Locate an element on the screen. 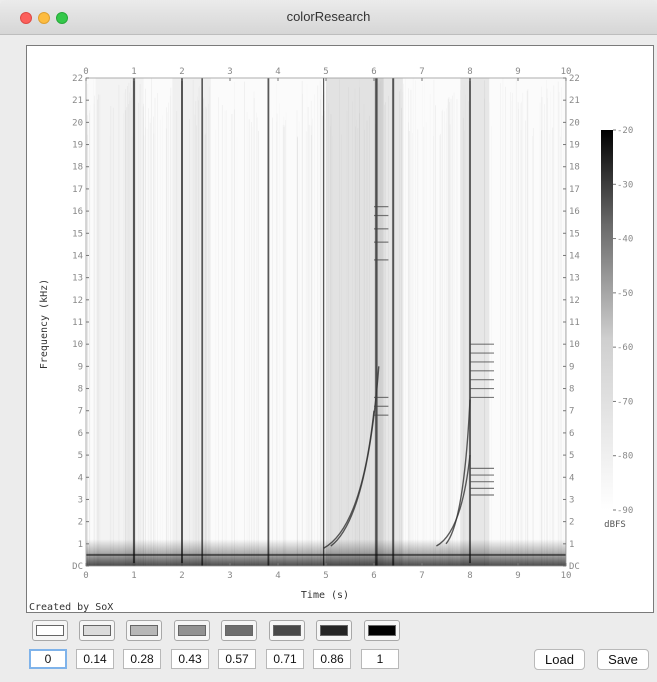  x-axis-label: Time (s) is located at coordinates (325, 595).